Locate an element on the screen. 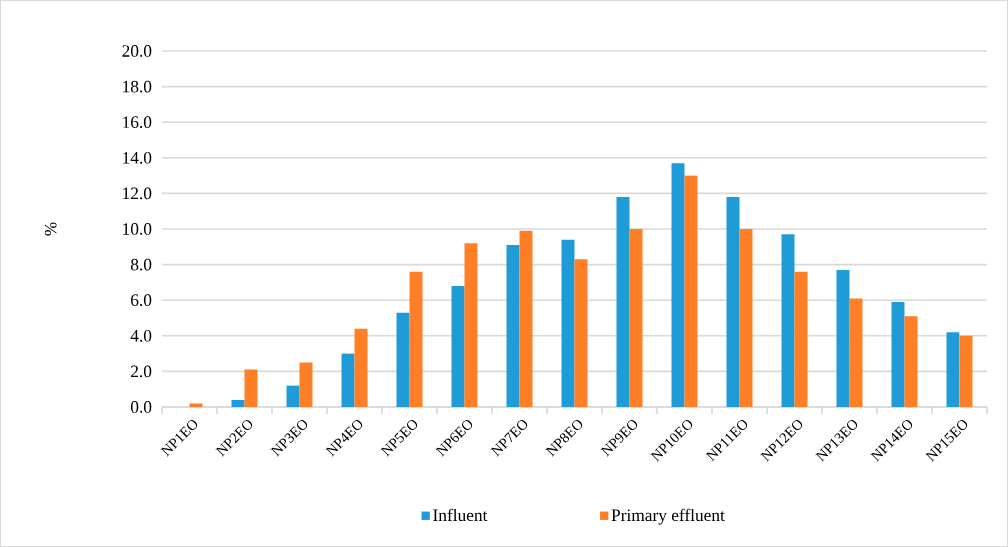  y-tick-label: 12.0 is located at coordinates (137, 193).